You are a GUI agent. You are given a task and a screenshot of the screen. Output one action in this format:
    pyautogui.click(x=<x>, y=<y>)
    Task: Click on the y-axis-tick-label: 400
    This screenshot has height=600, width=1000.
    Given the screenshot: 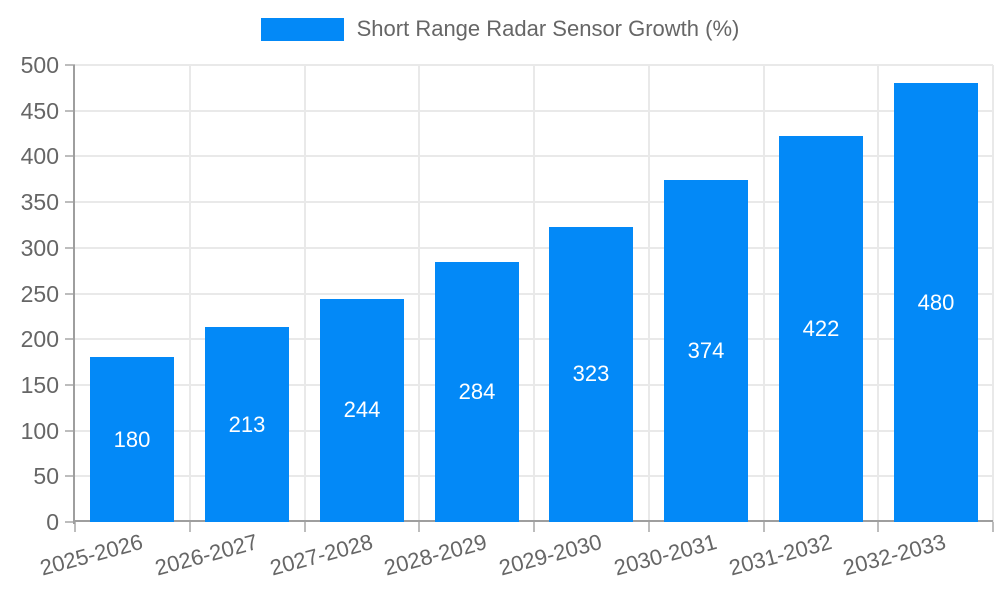 What is the action you would take?
    pyautogui.click(x=39, y=156)
    